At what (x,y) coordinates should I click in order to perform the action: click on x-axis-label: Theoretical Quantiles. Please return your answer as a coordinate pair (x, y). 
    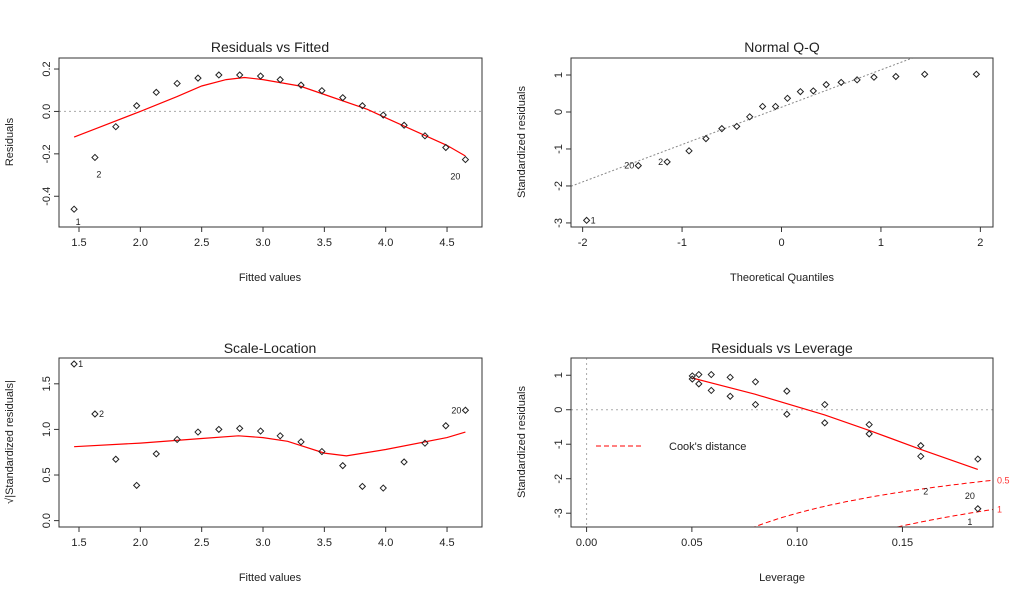
    Looking at the image, I should click on (782, 278).